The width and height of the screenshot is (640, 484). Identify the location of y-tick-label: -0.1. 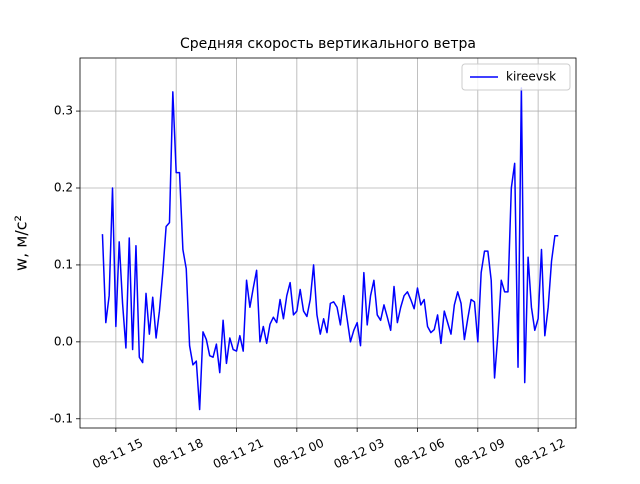
(61, 418).